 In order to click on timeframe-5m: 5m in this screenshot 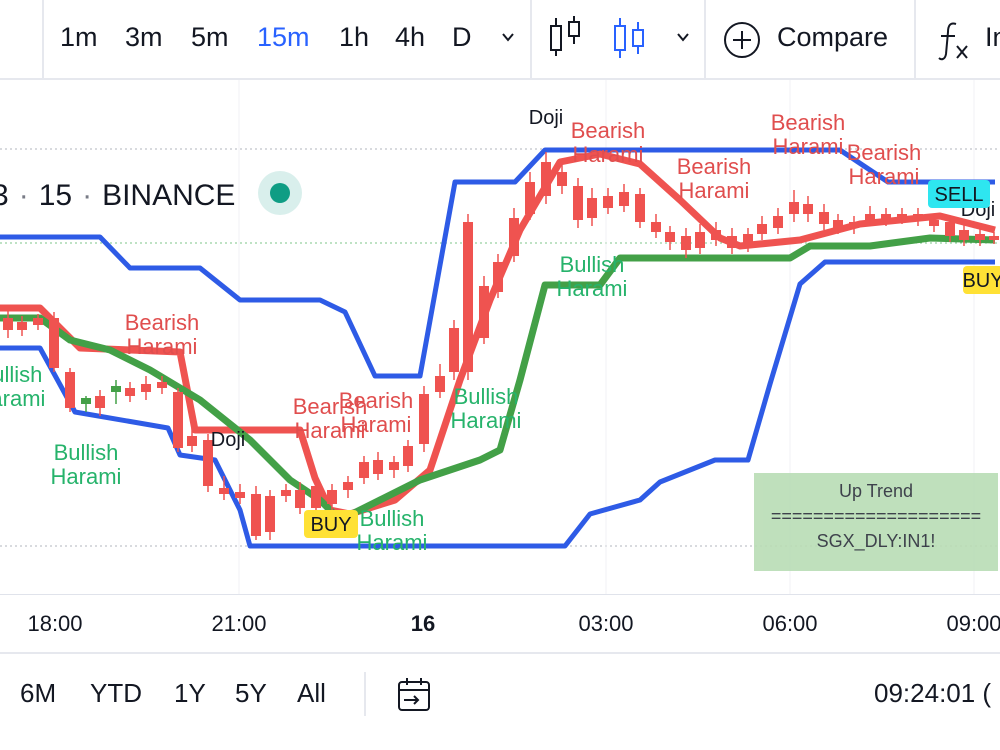, I will do `click(210, 37)`.